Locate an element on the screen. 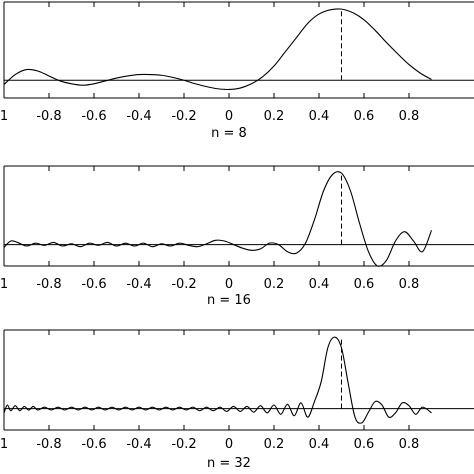 The height and width of the screenshot is (474, 474). panel-caption: n = 8 is located at coordinates (229, 133).